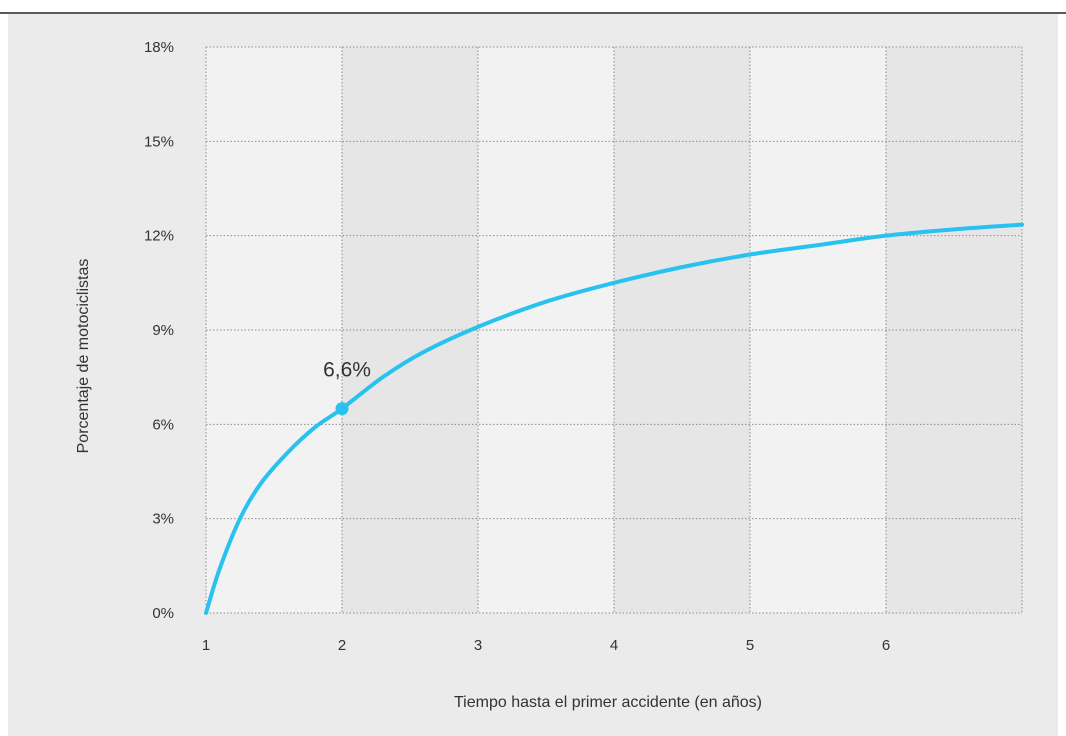  Describe the element at coordinates (83, 356) in the screenshot. I see `y-axis-title: Porcentaje de motociclistas` at that location.